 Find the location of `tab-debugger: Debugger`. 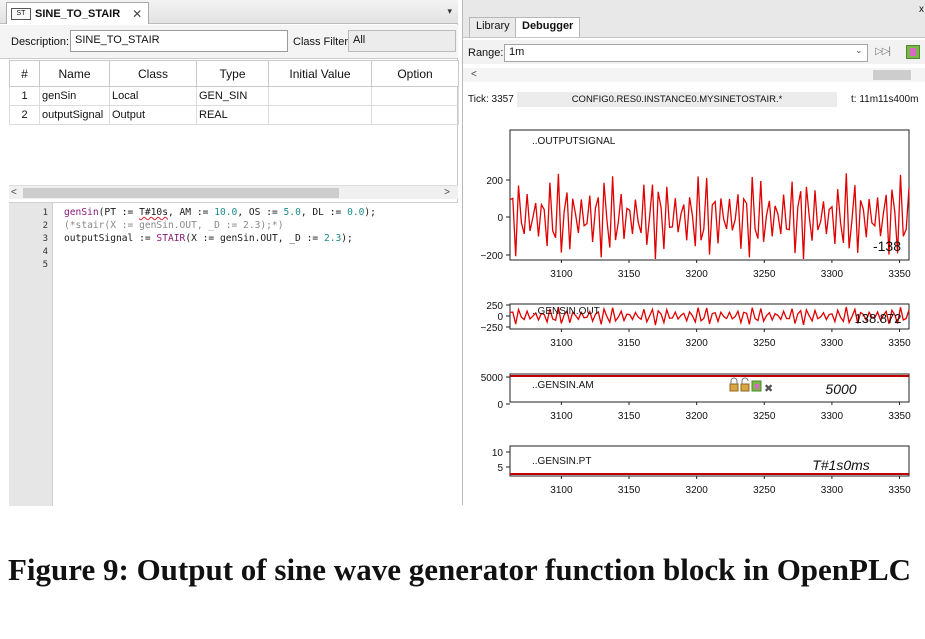

tab-debugger: Debugger is located at coordinates (548, 27).